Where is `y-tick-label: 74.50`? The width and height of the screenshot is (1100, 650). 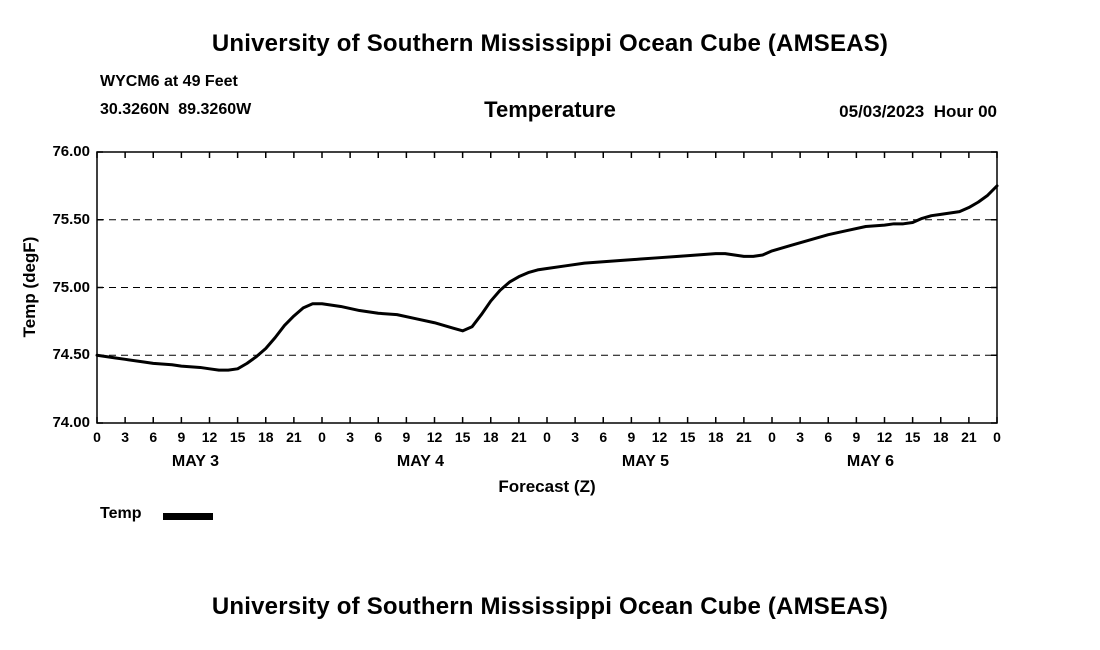 y-tick-label: 74.50 is located at coordinates (71, 355).